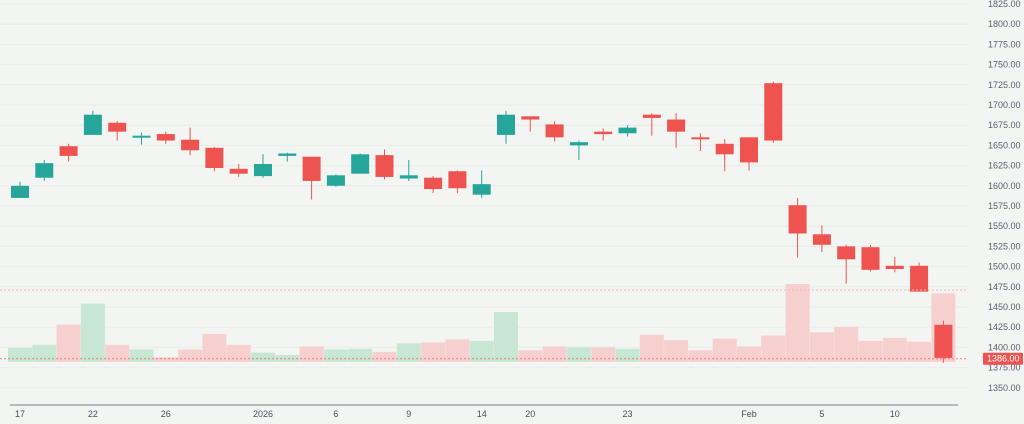 The width and height of the screenshot is (1024, 424). I want to click on y-tick-label: 1650.00, so click(1004, 145).